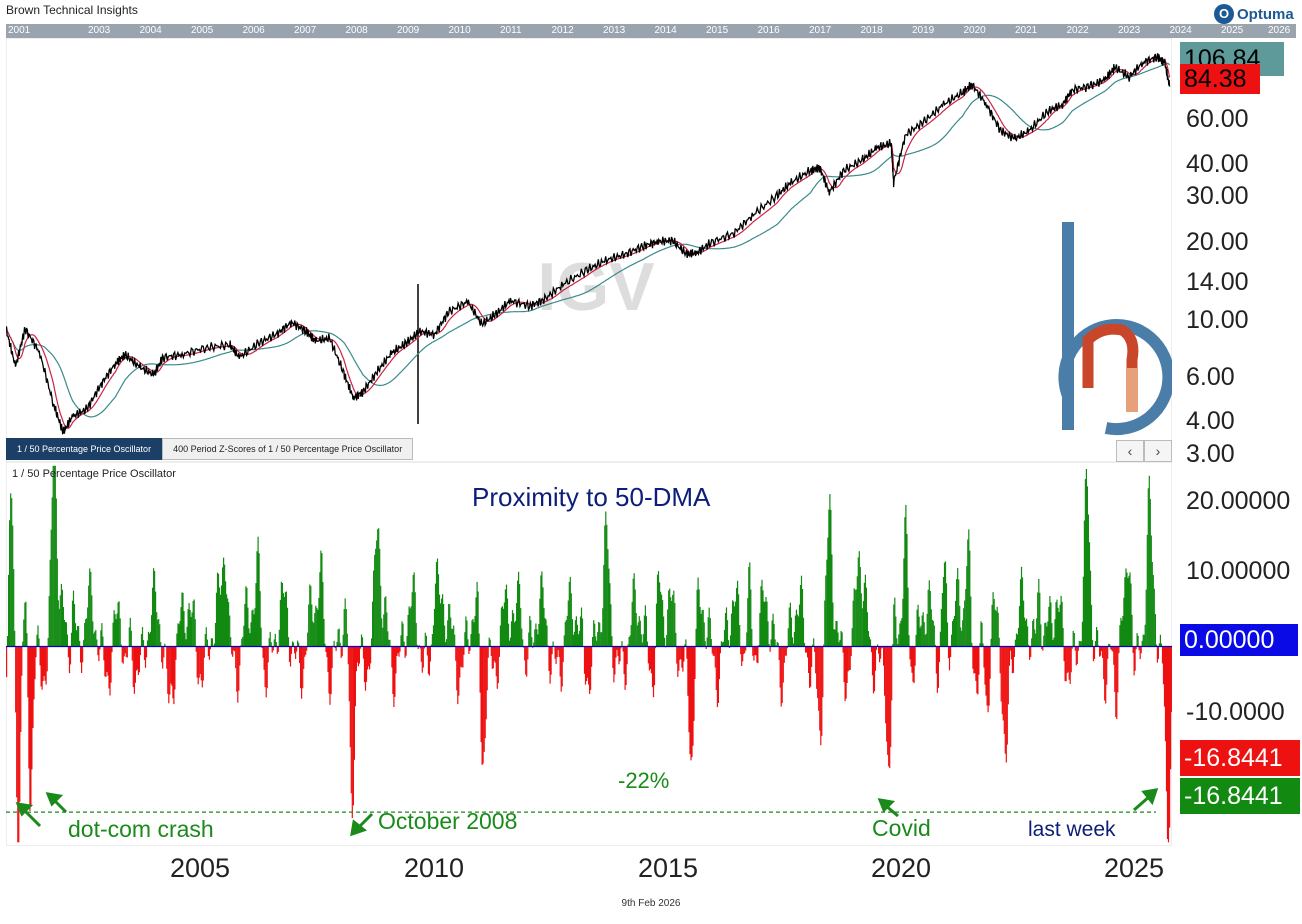 This screenshot has width=1302, height=924. Describe the element at coordinates (1217, 196) in the screenshot. I see `price-tick-30: 30.00` at that location.